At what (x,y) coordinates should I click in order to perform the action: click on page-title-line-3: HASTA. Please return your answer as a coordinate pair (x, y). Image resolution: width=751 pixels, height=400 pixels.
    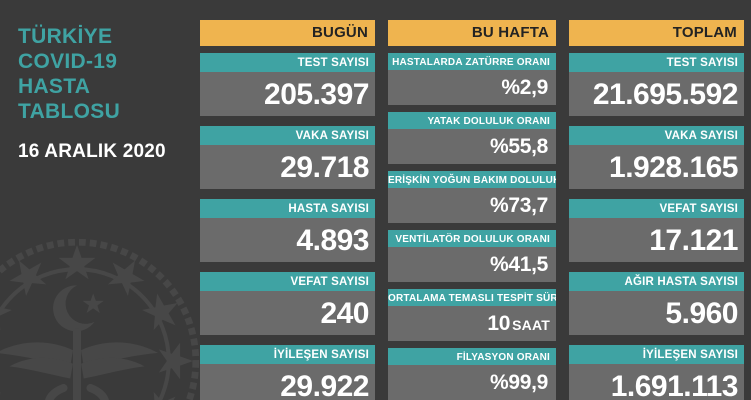
    Looking at the image, I should click on (54, 86).